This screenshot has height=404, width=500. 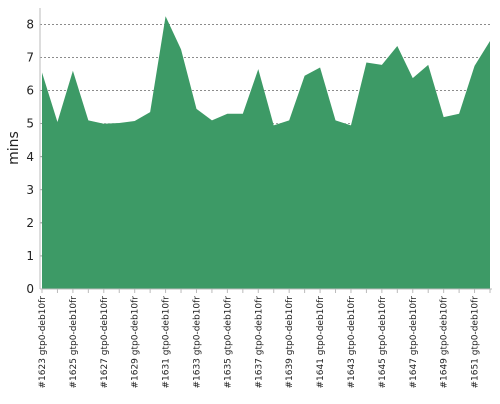 I want to click on x-tick-label: #1629 gtp0-deb10fr, so click(x=136, y=342).